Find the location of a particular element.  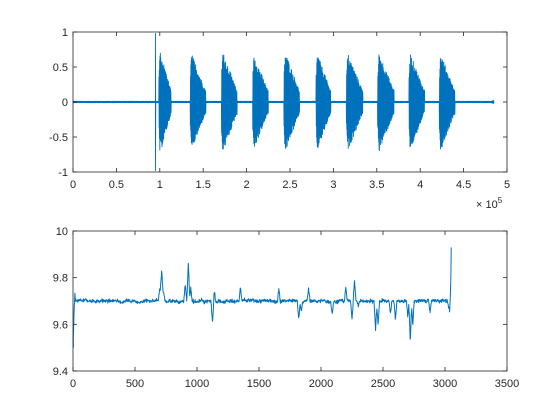

top-x-tick-label: 0 is located at coordinates (73, 185).